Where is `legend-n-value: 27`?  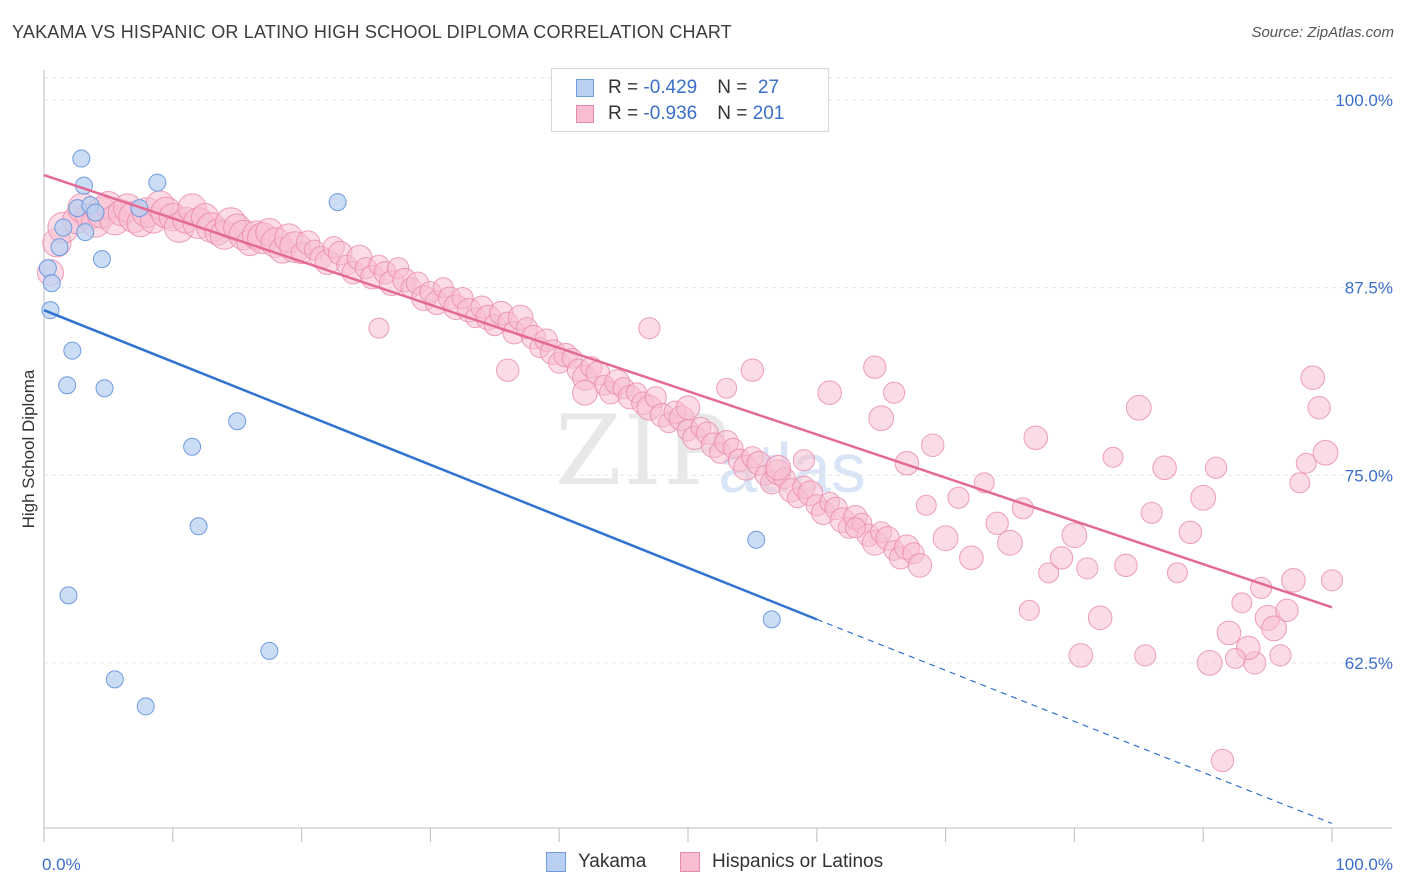 legend-n-value: 27 is located at coordinates (766, 87).